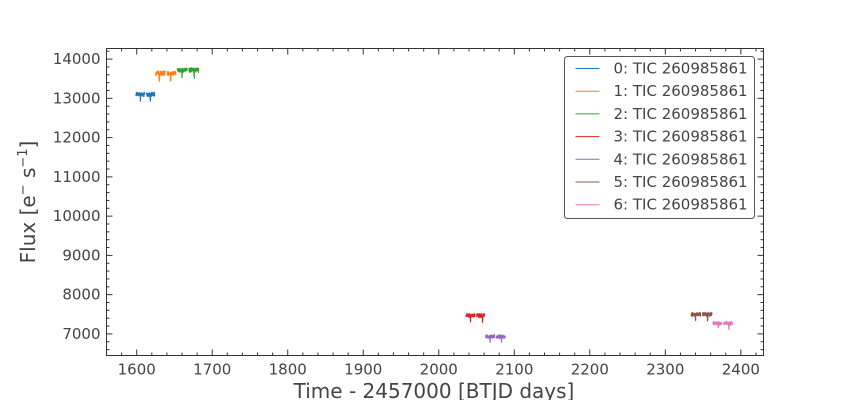 This screenshot has width=848, height=400. What do you see at coordinates (665, 370) in the screenshot?
I see `x-tick-label: 2300` at bounding box center [665, 370].